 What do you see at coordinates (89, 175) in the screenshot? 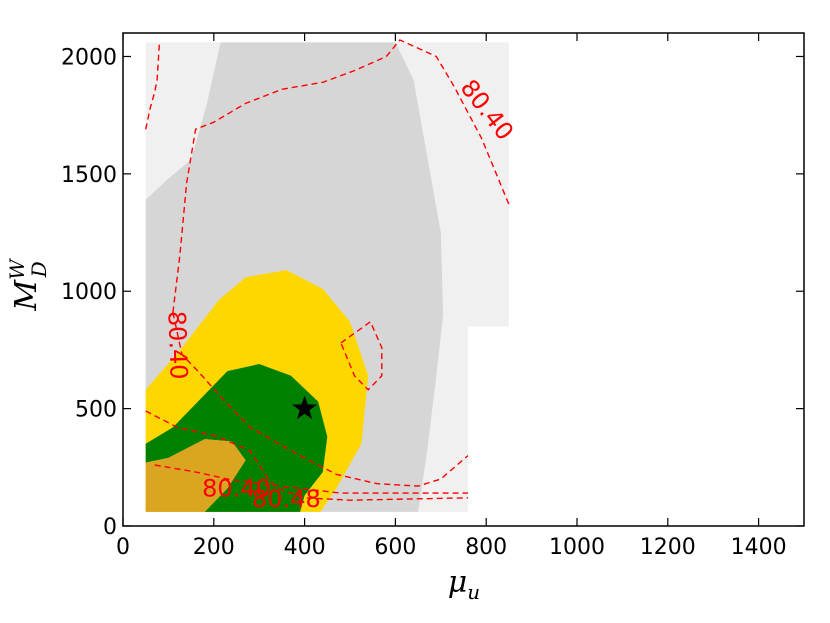
I see `y-tick-label: 1500` at bounding box center [89, 175].